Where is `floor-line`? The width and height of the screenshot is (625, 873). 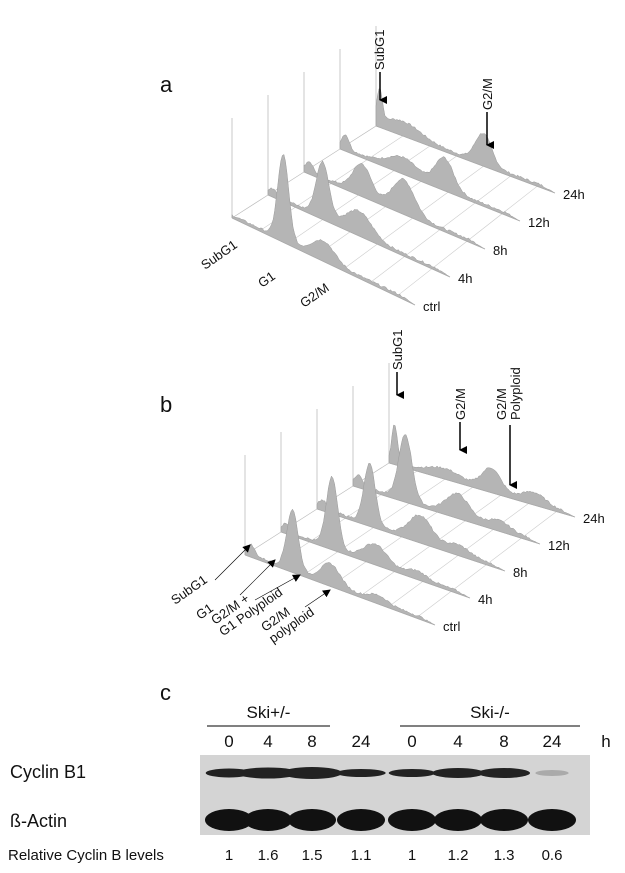
floor-line is located at coordinates (250, 206).